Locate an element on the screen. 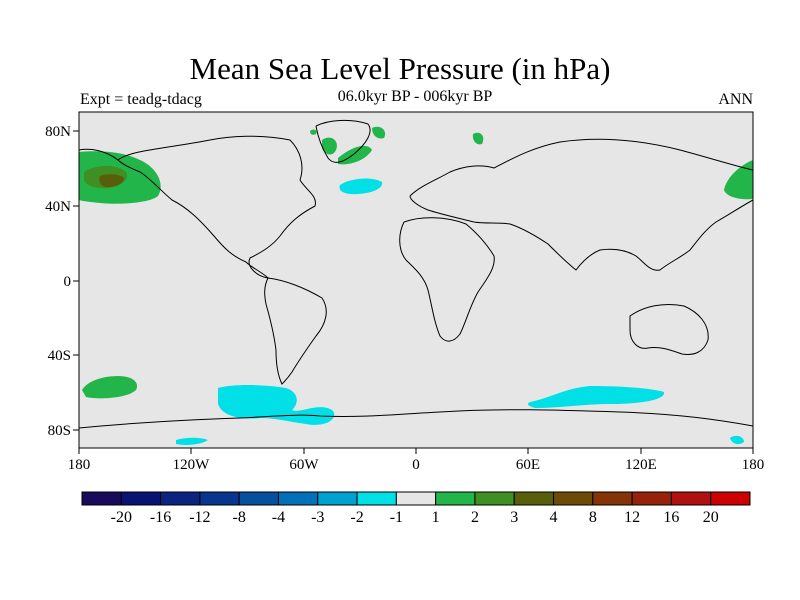  anomaly-arctic-b is located at coordinates (313, 132).